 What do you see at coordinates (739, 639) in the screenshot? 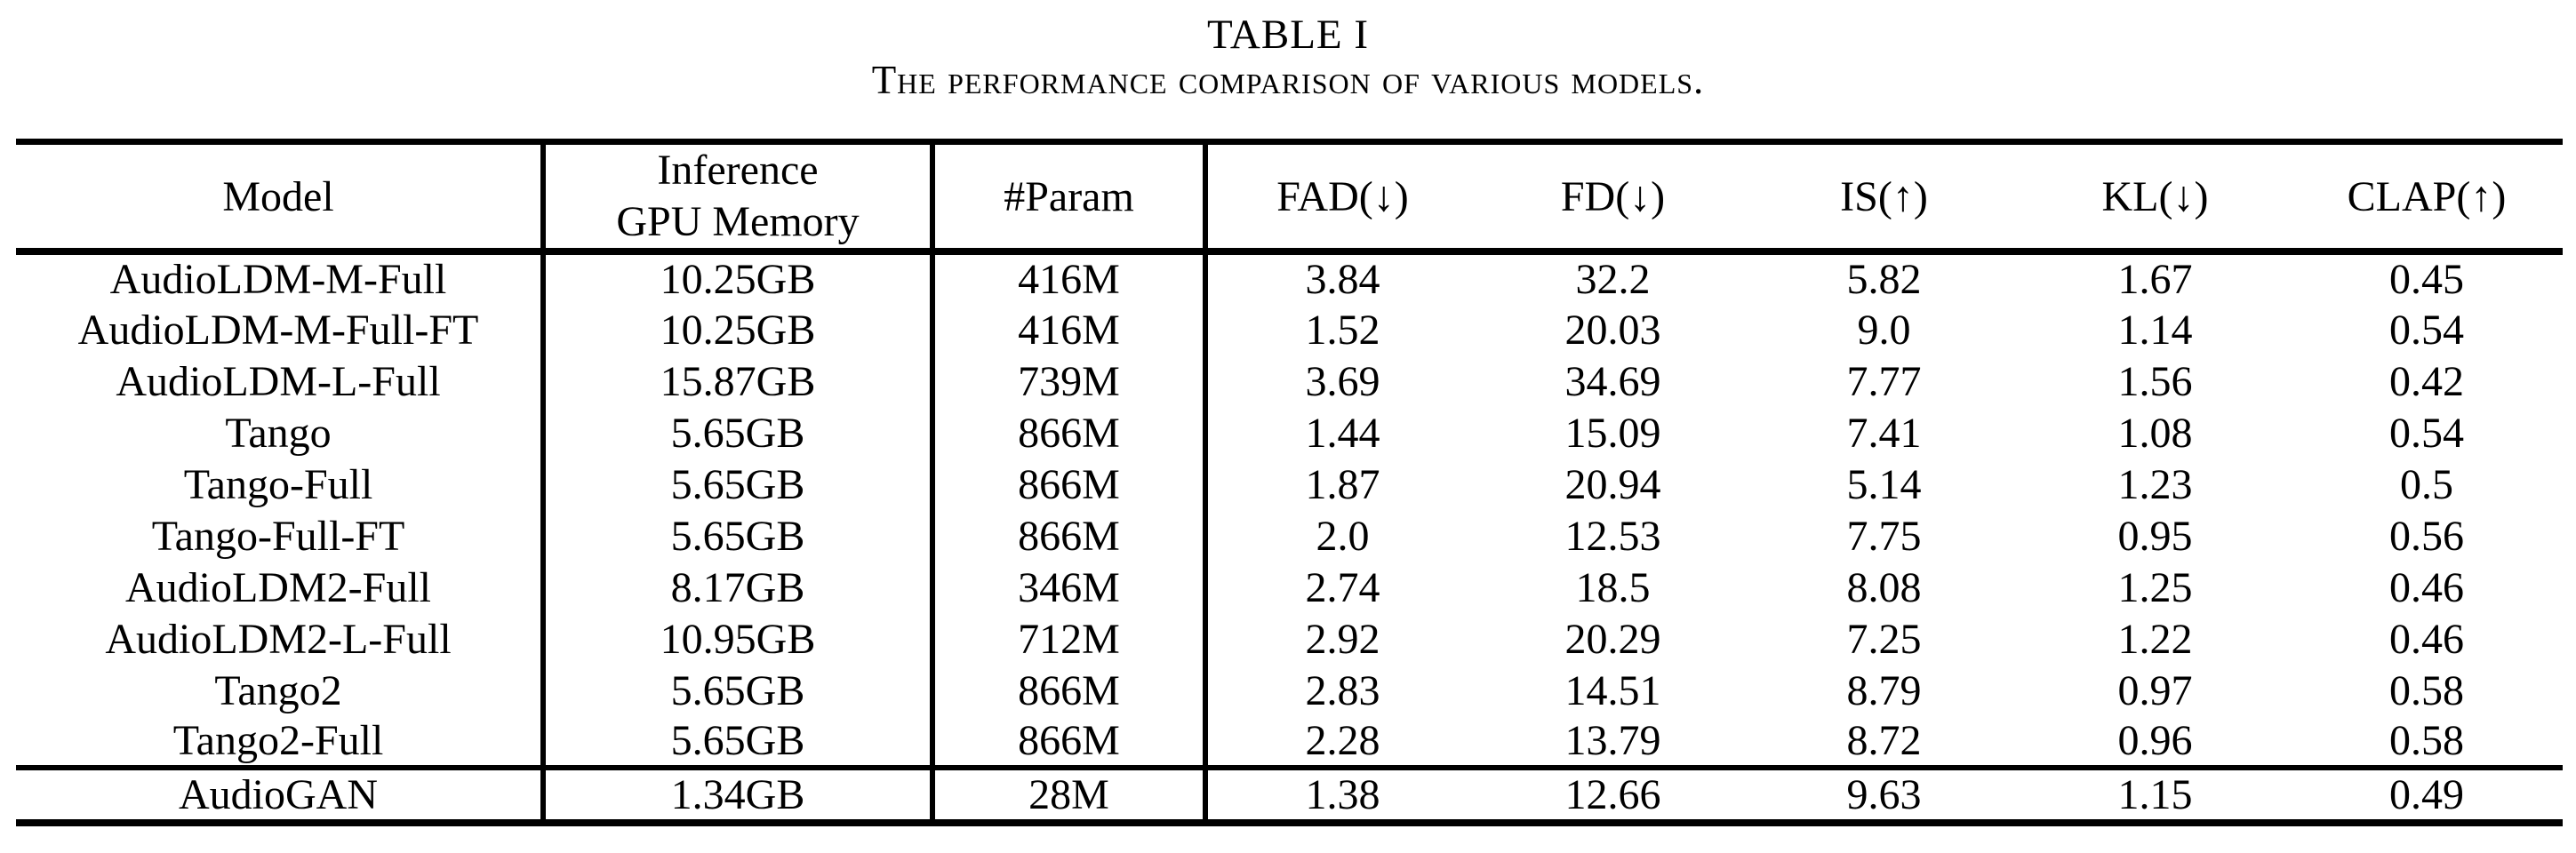
I see `gpu-memory-cell: 10.95GB` at bounding box center [739, 639].